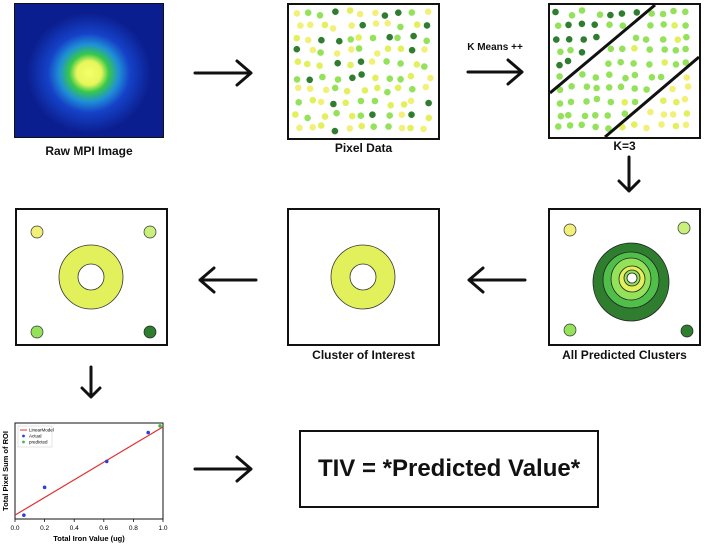 The image size is (709, 544). Describe the element at coordinates (89, 471) in the screenshot. I see `fit-line` at that location.